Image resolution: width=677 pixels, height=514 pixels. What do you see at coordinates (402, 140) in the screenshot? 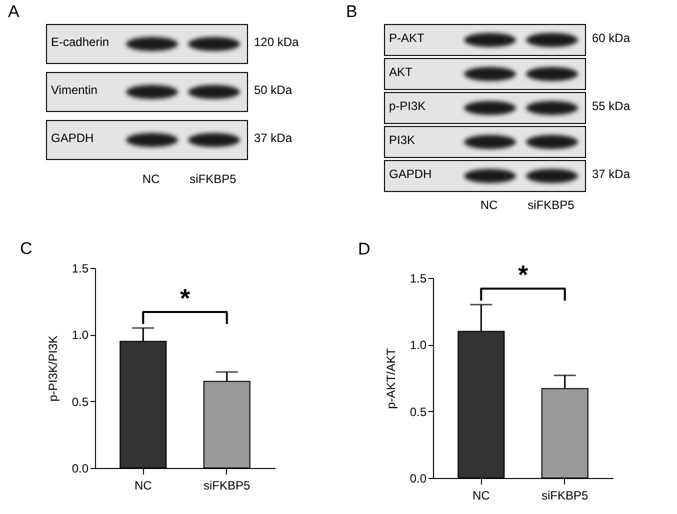
I see `category-label: PI3K` at bounding box center [402, 140].